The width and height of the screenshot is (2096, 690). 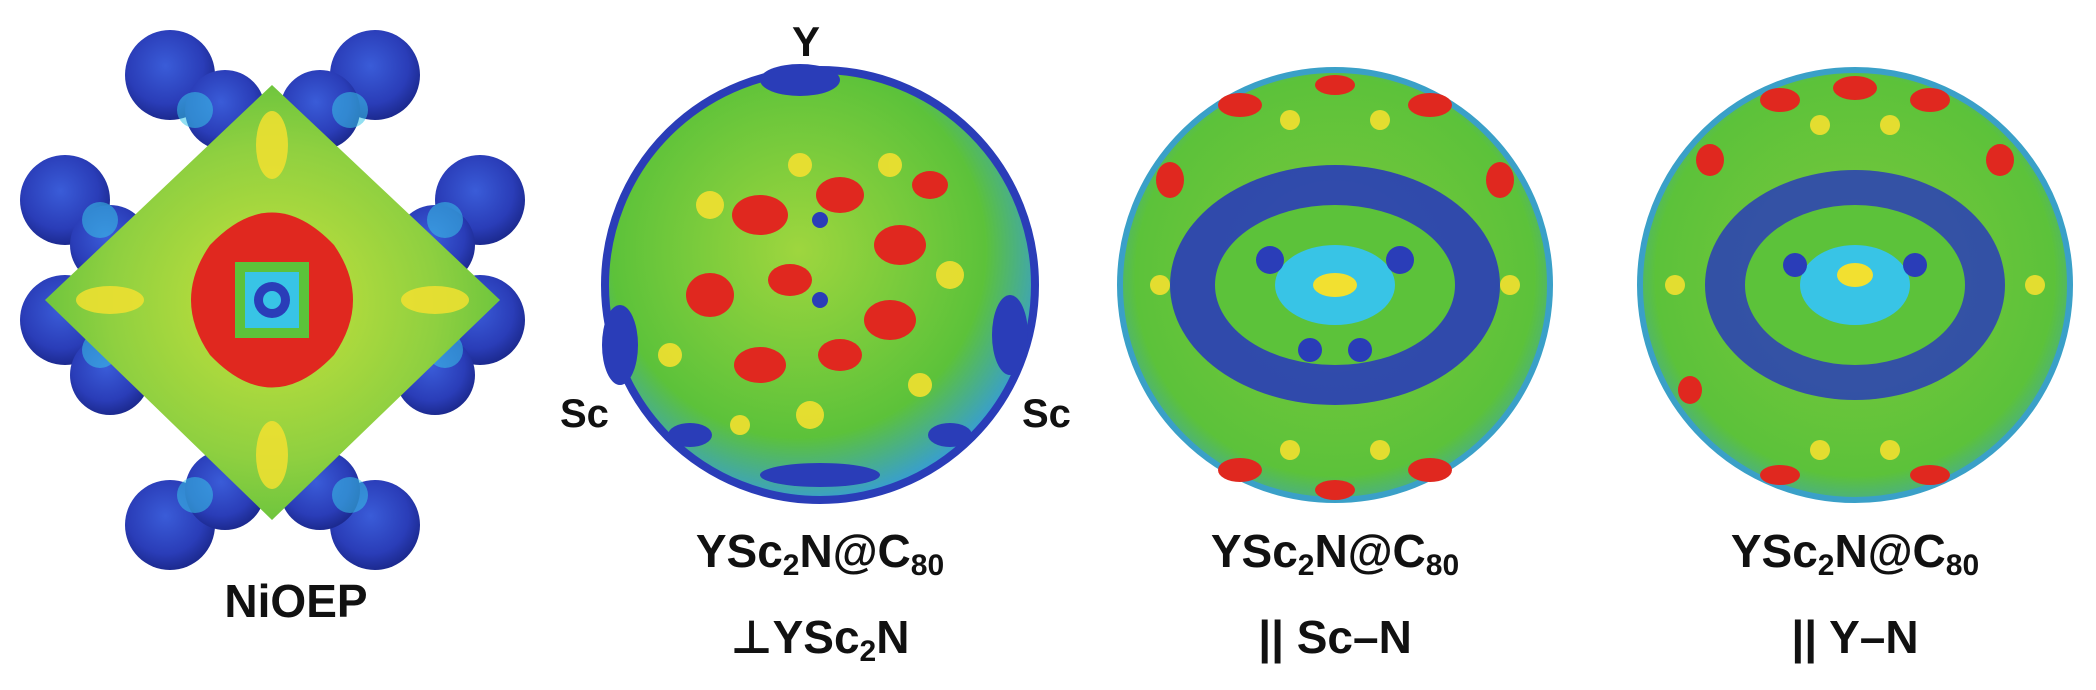 What do you see at coordinates (820, 284) in the screenshot?
I see `fullerene-perp-potential-map` at bounding box center [820, 284].